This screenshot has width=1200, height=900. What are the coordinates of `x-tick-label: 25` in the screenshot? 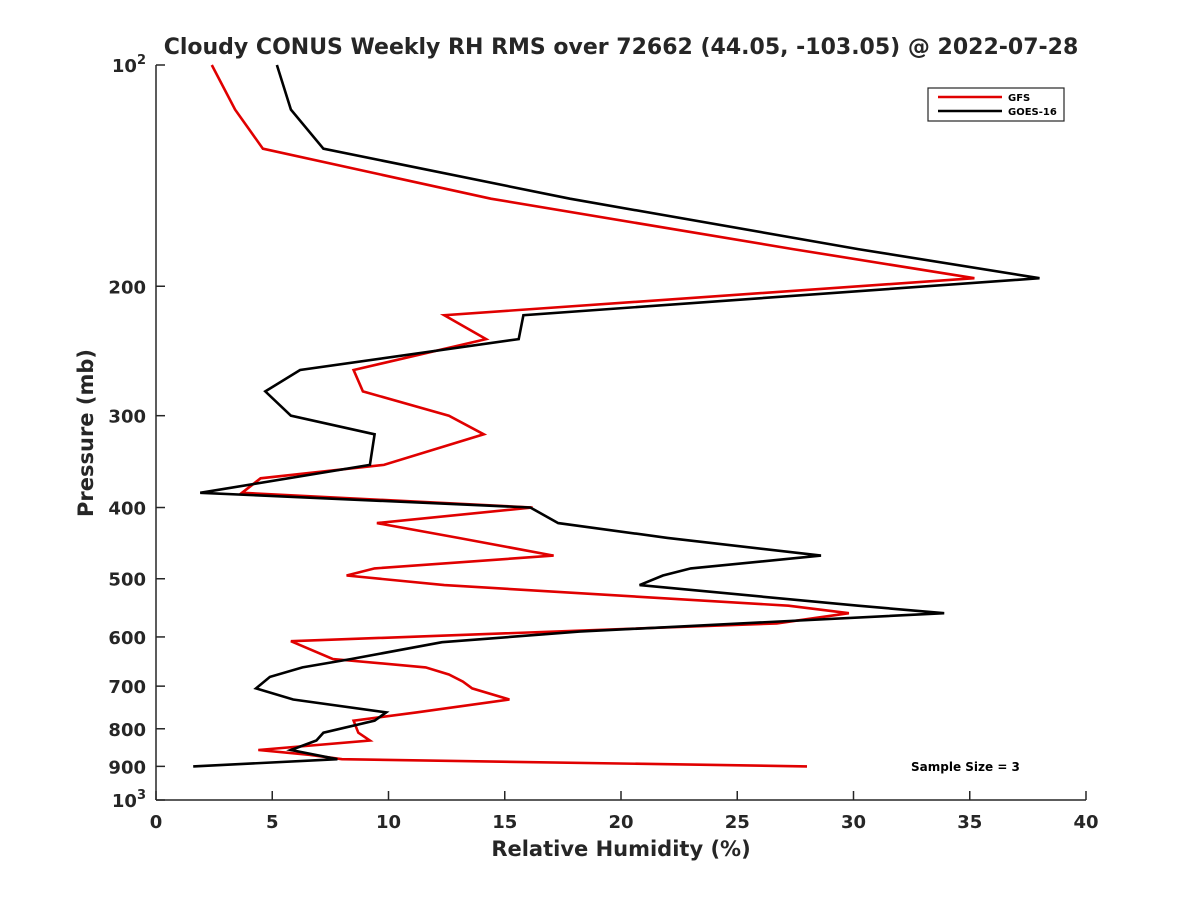 It's located at (737, 822).